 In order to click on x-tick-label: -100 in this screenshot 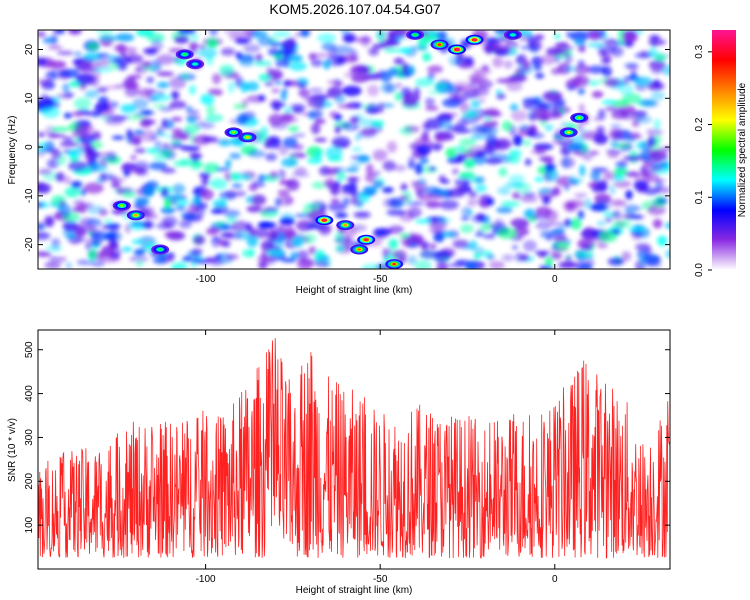, I will do `click(206, 279)`.